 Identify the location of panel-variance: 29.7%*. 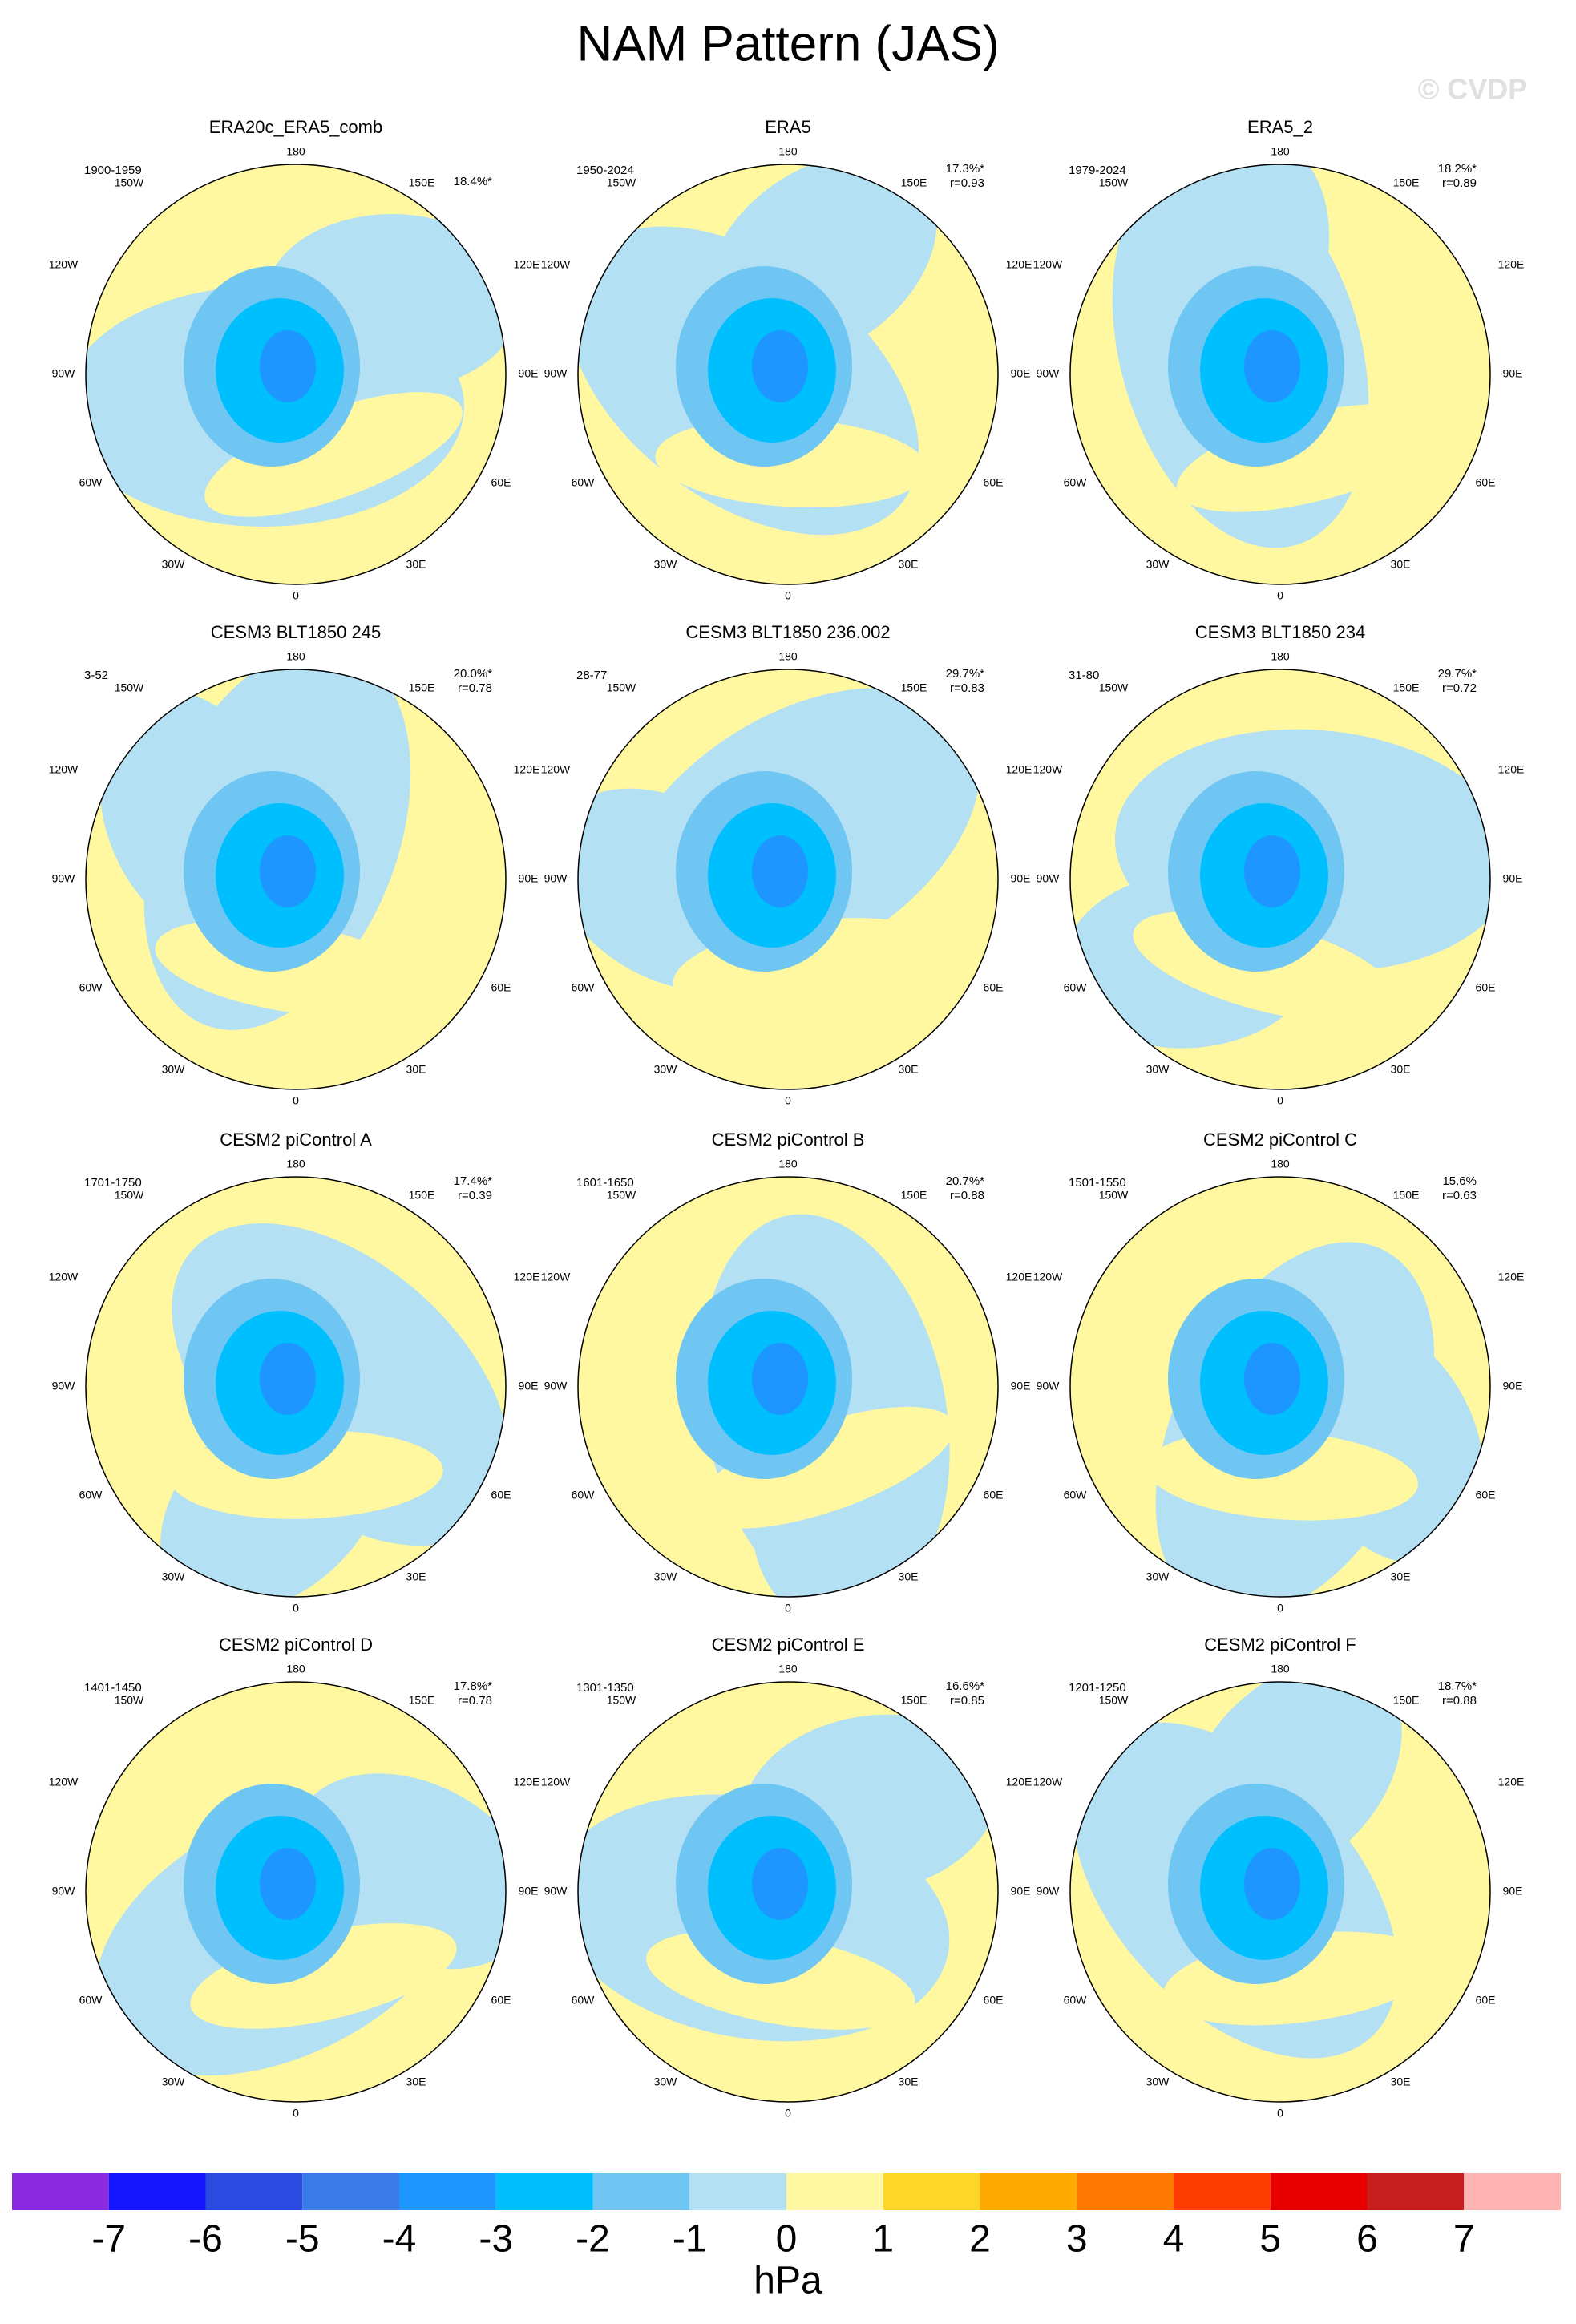
(965, 674).